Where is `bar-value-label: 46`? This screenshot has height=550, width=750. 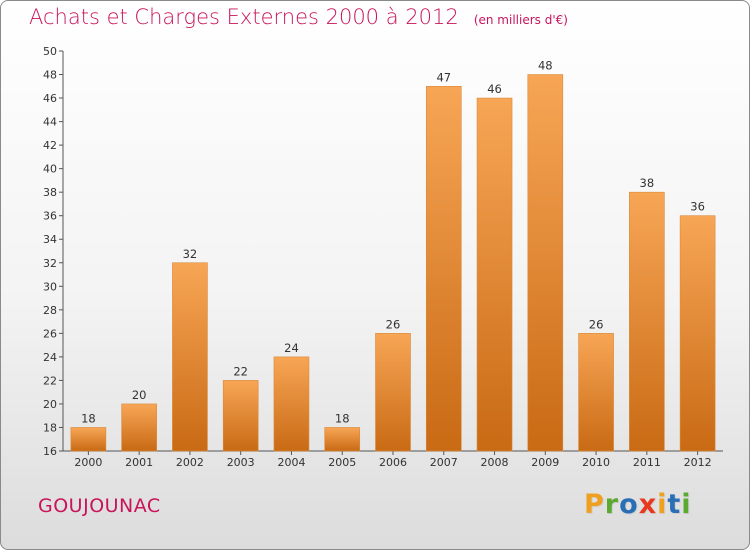 bar-value-label: 46 is located at coordinates (494, 89).